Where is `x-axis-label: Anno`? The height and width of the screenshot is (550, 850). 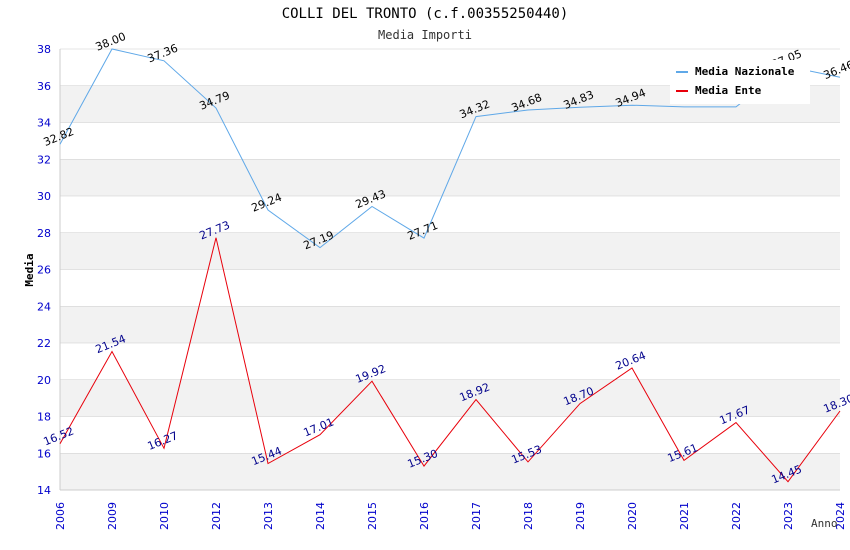
x-axis-label: Anno is located at coordinates (824, 523).